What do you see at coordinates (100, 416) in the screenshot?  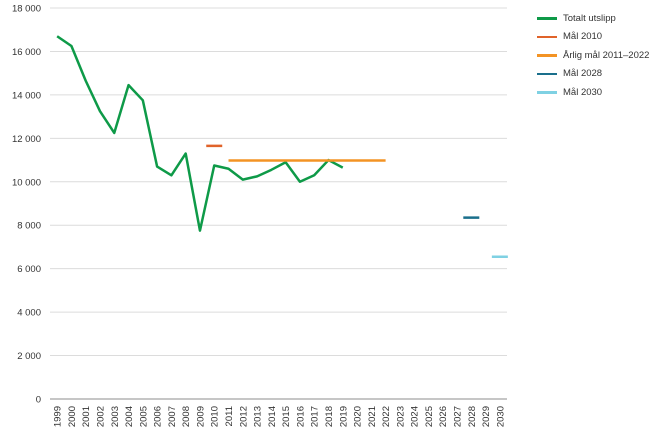 I see `x-tick-label: 2002` at bounding box center [100, 416].